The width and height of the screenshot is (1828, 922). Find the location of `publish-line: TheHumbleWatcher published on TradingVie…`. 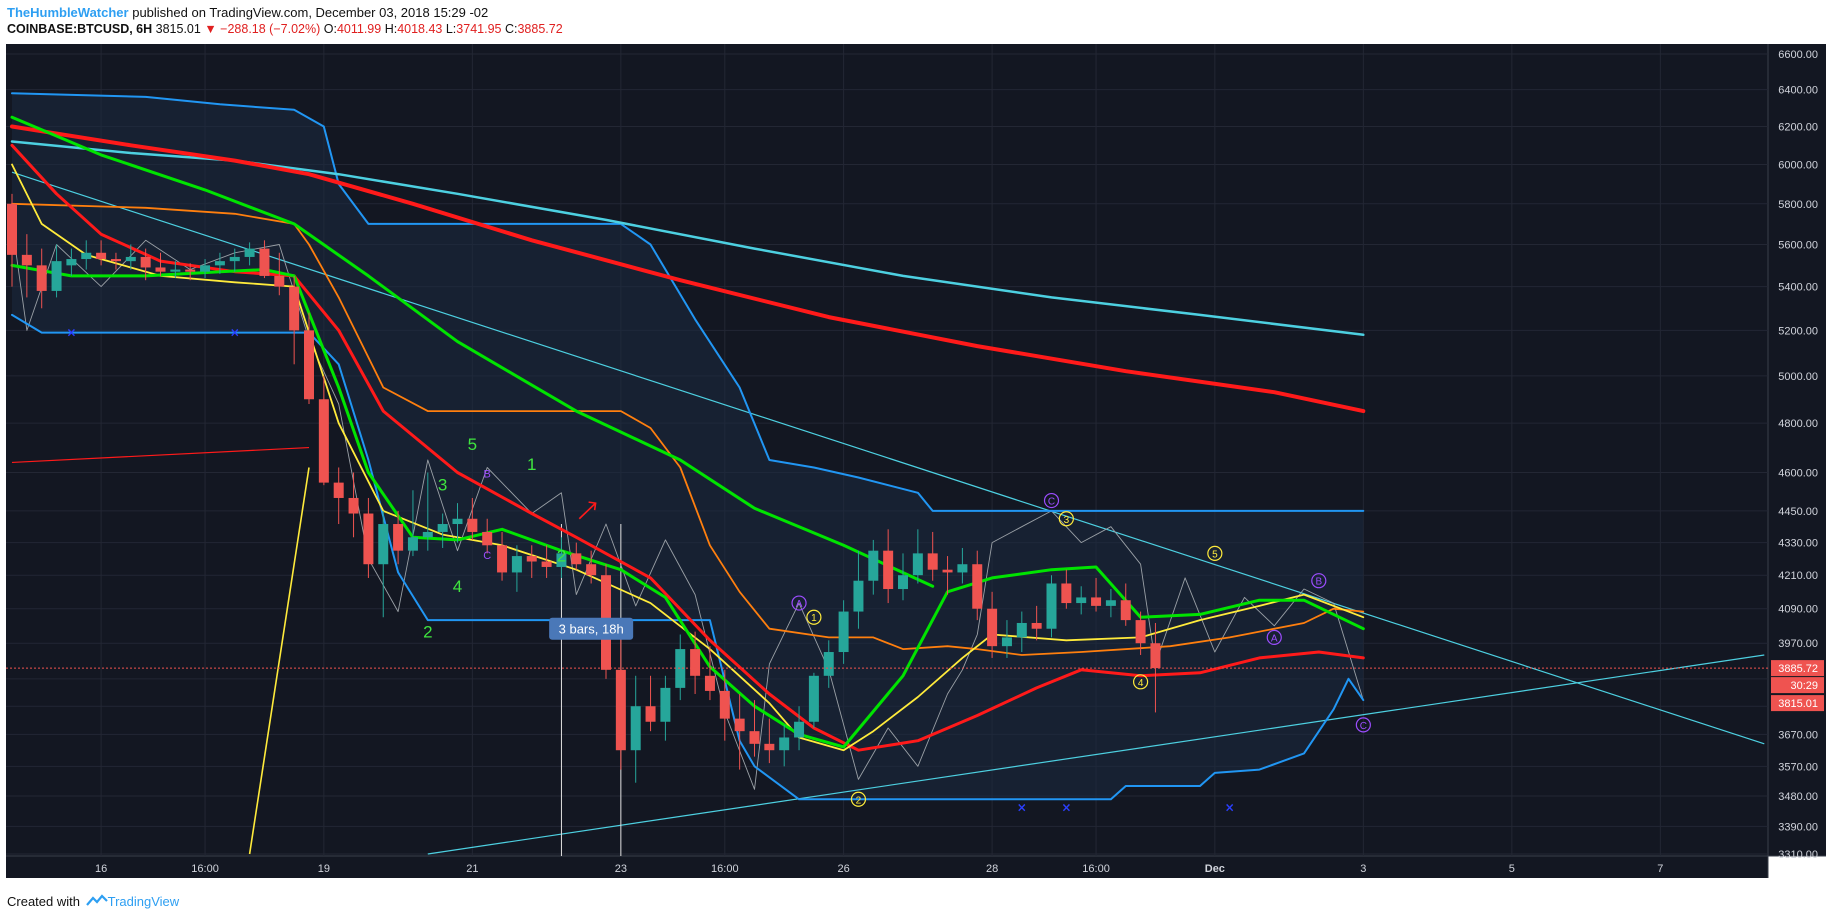

publish-line: TheHumbleWatcher published on TradingVie… is located at coordinates (247, 12).